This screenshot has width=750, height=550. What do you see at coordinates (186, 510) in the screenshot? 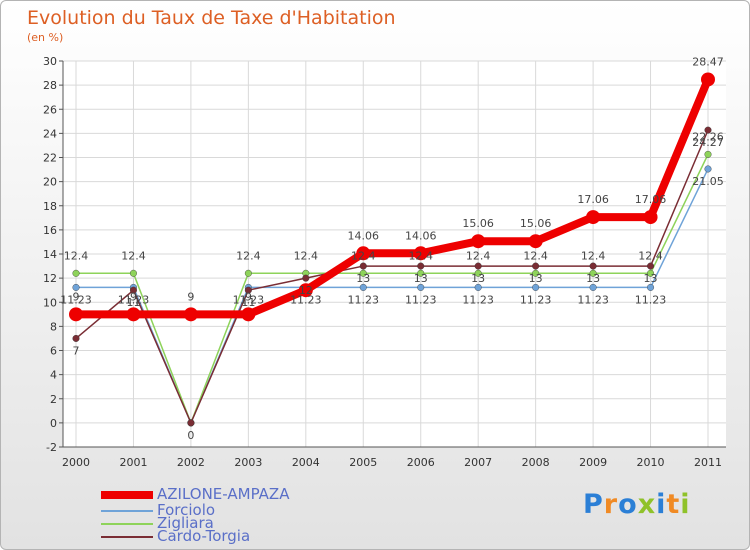
I see `legend-label-forciolo: Forciolo` at bounding box center [186, 510].